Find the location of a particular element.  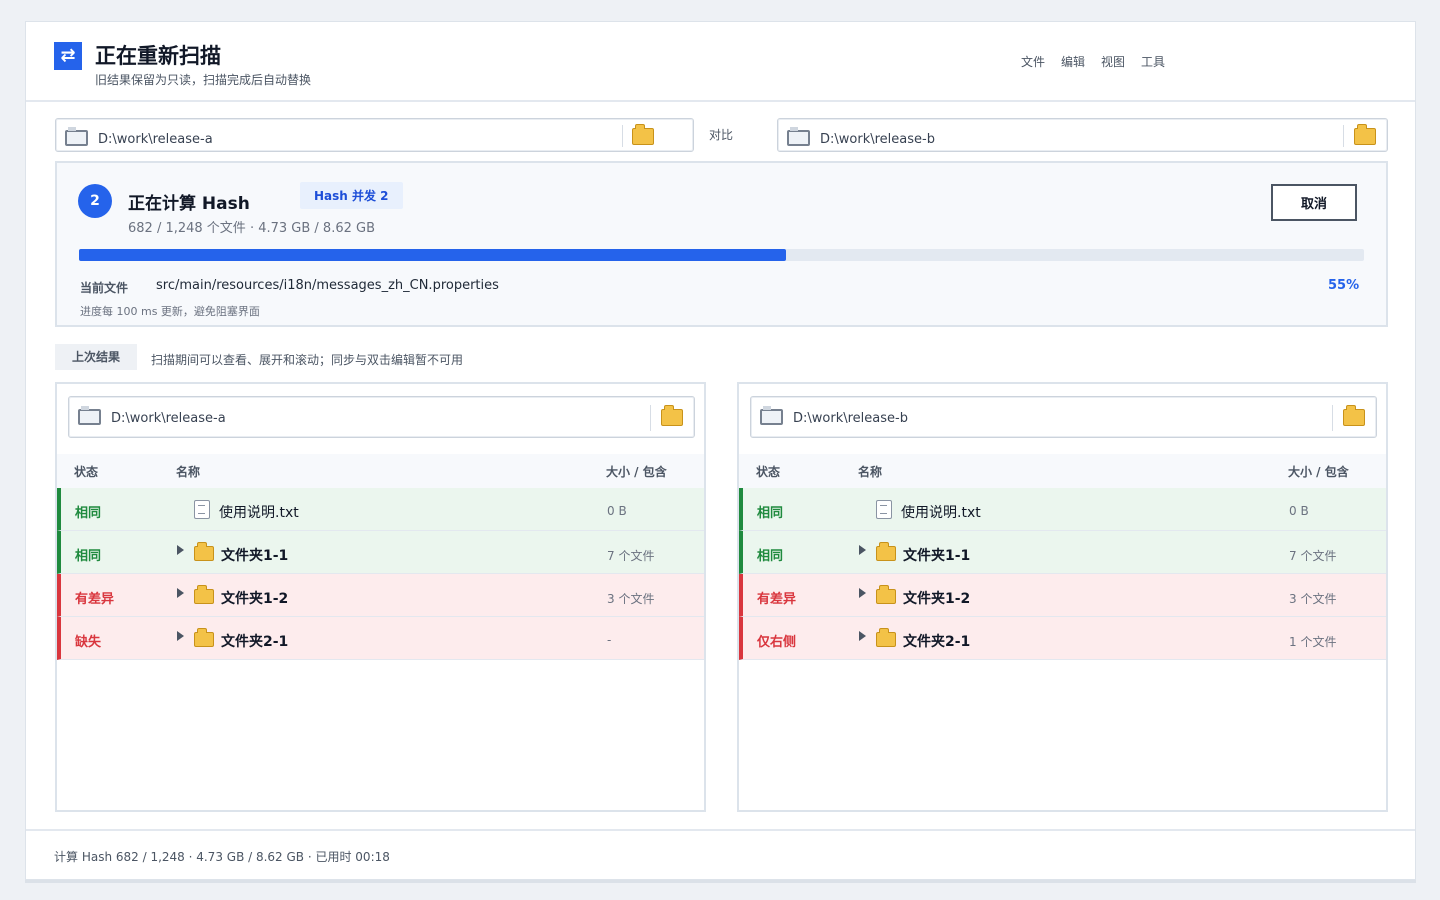

left-pane-path-field: D:\work\release-a is located at coordinates (381, 417).